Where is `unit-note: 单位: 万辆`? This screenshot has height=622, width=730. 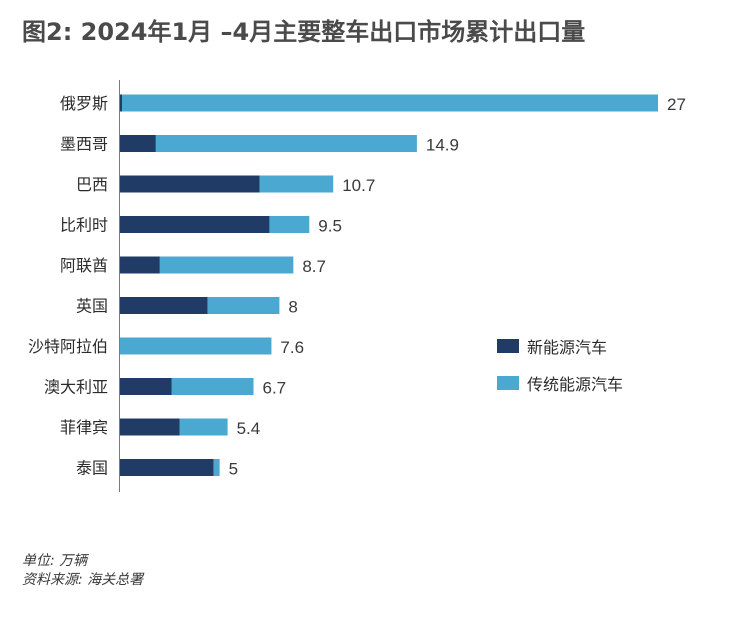
unit-note: 单位: 万辆 is located at coordinates (55, 561).